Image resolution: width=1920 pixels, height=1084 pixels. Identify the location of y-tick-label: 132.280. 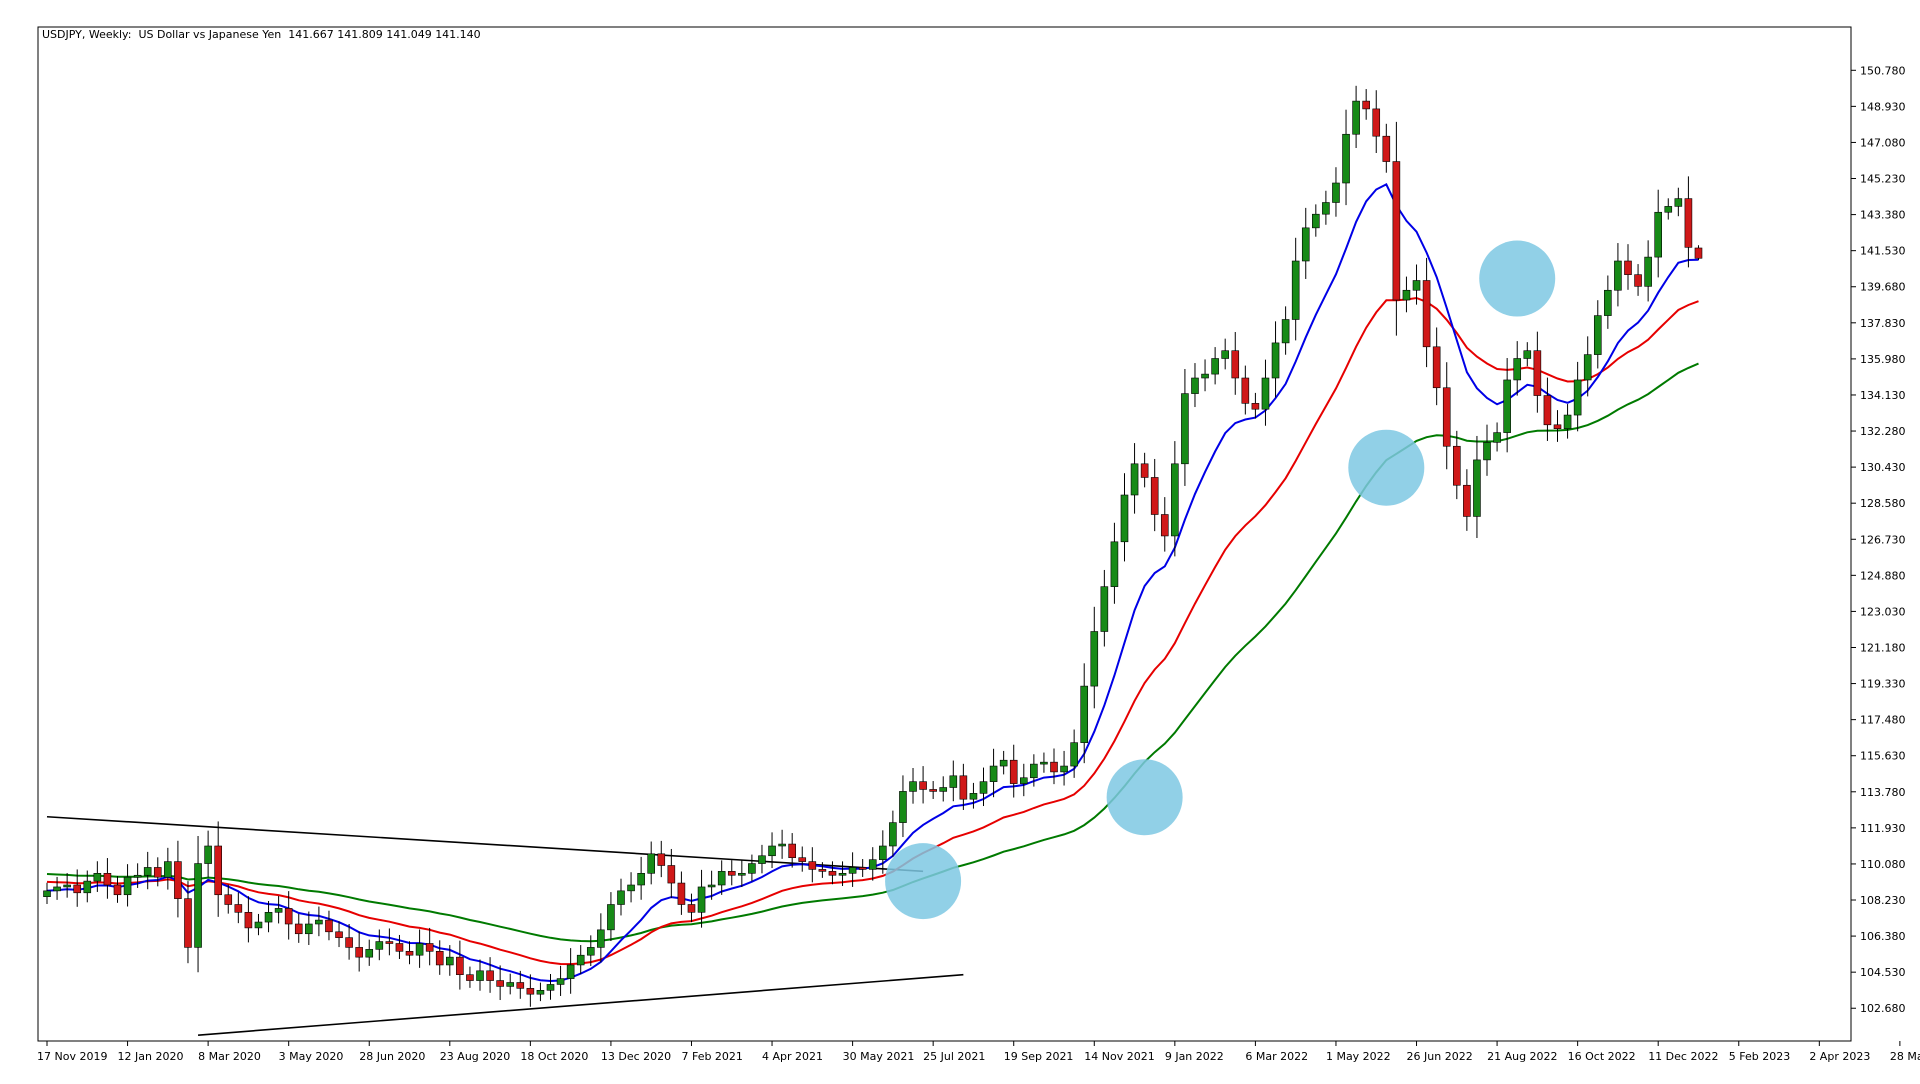
(1883, 431).